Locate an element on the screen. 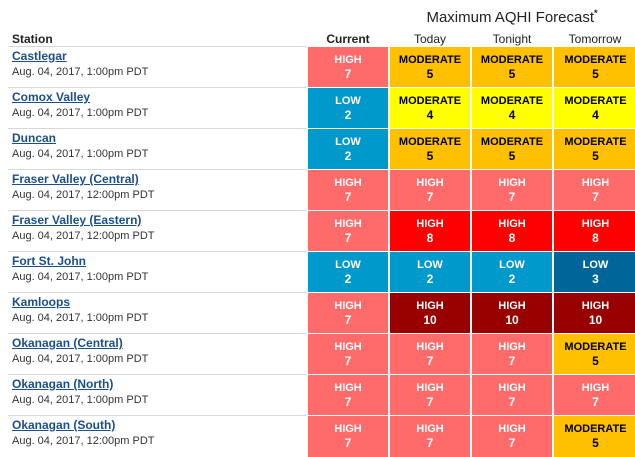  station-link: Okanagan (Central) is located at coordinates (67, 343).